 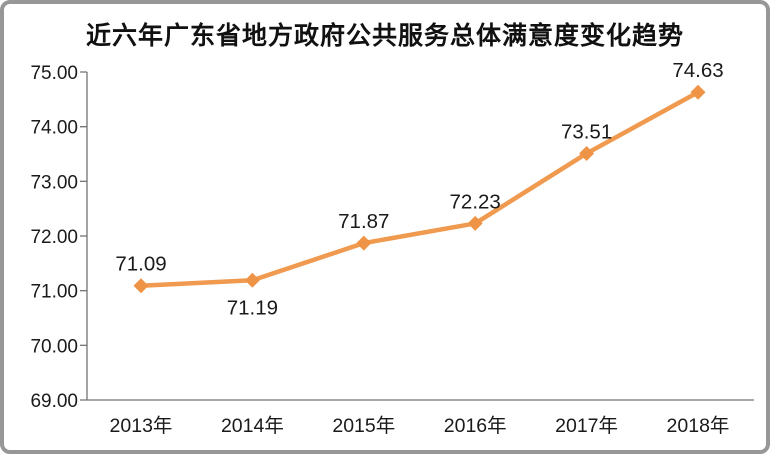 What do you see at coordinates (54, 346) in the screenshot?
I see `y-axis-label: 70.00` at bounding box center [54, 346].